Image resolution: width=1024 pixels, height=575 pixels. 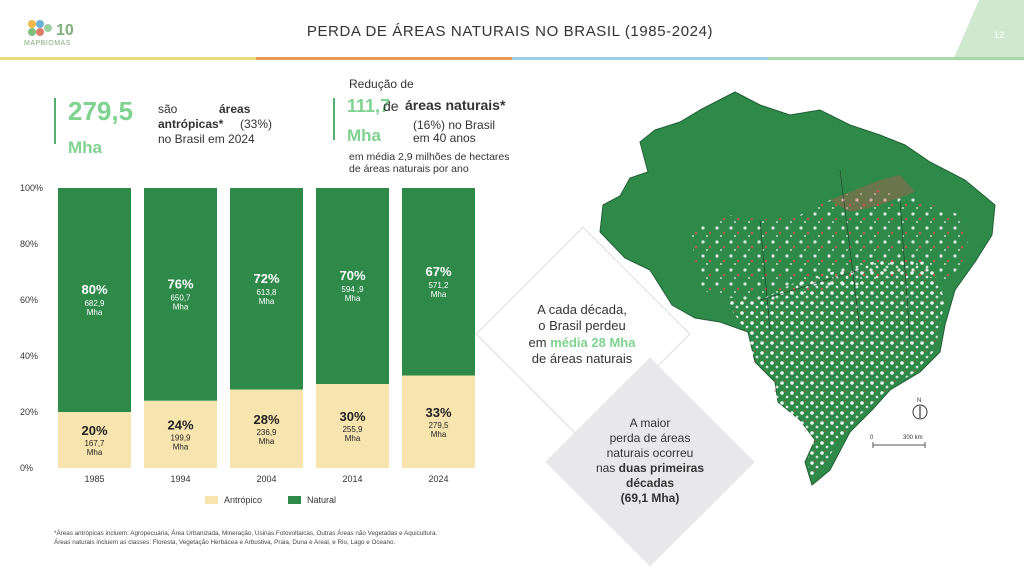 I want to click on natural-pct-label-2004: 72%, so click(x=266, y=278).